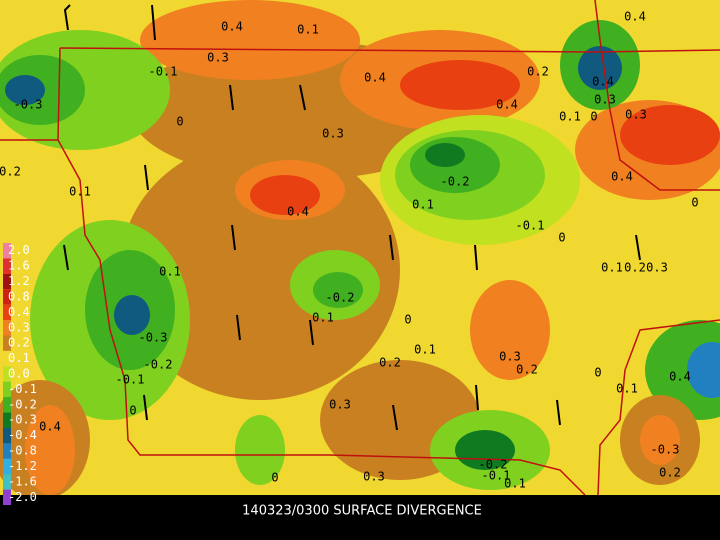  Describe the element at coordinates (22, 497) in the screenshot. I see `legend-label: -2.0` at that location.